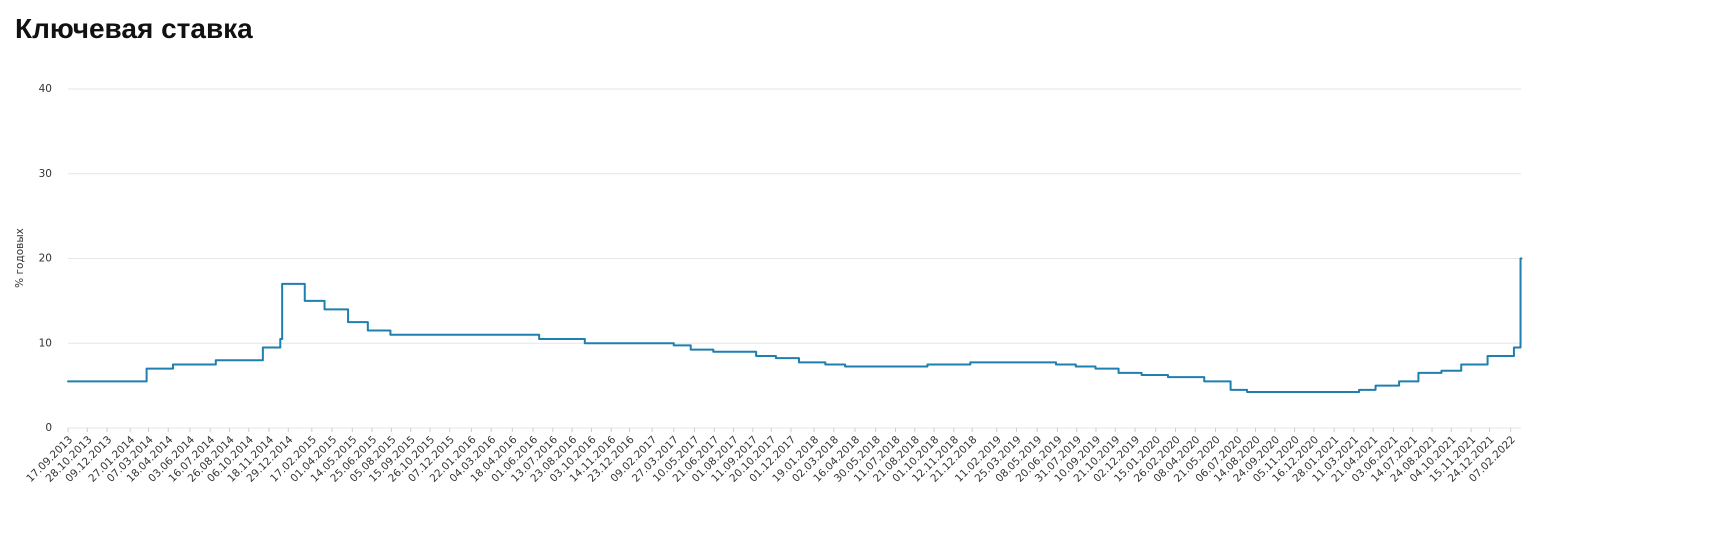 This screenshot has height=546, width=1711. What do you see at coordinates (45, 89) in the screenshot?
I see `y-tick-label: 40` at bounding box center [45, 89].